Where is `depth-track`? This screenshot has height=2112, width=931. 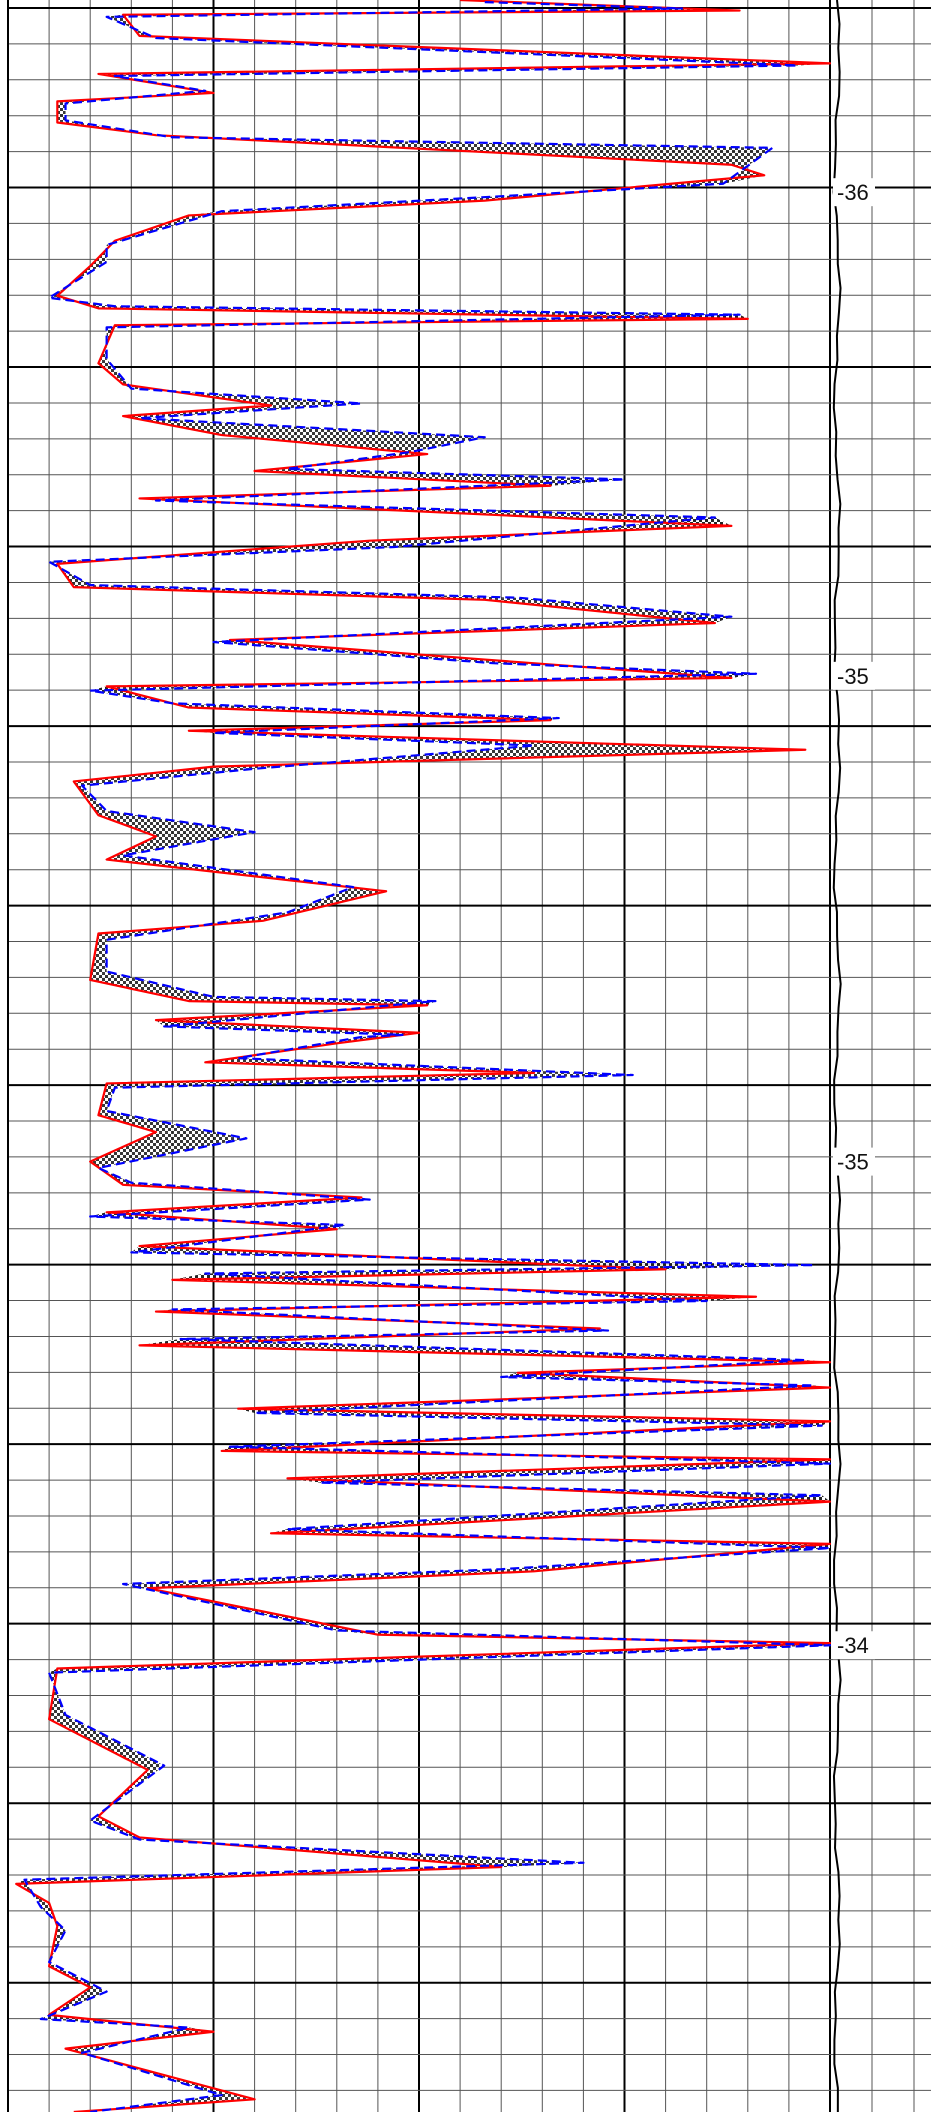
depth-track is located at coordinates (837, 1056).